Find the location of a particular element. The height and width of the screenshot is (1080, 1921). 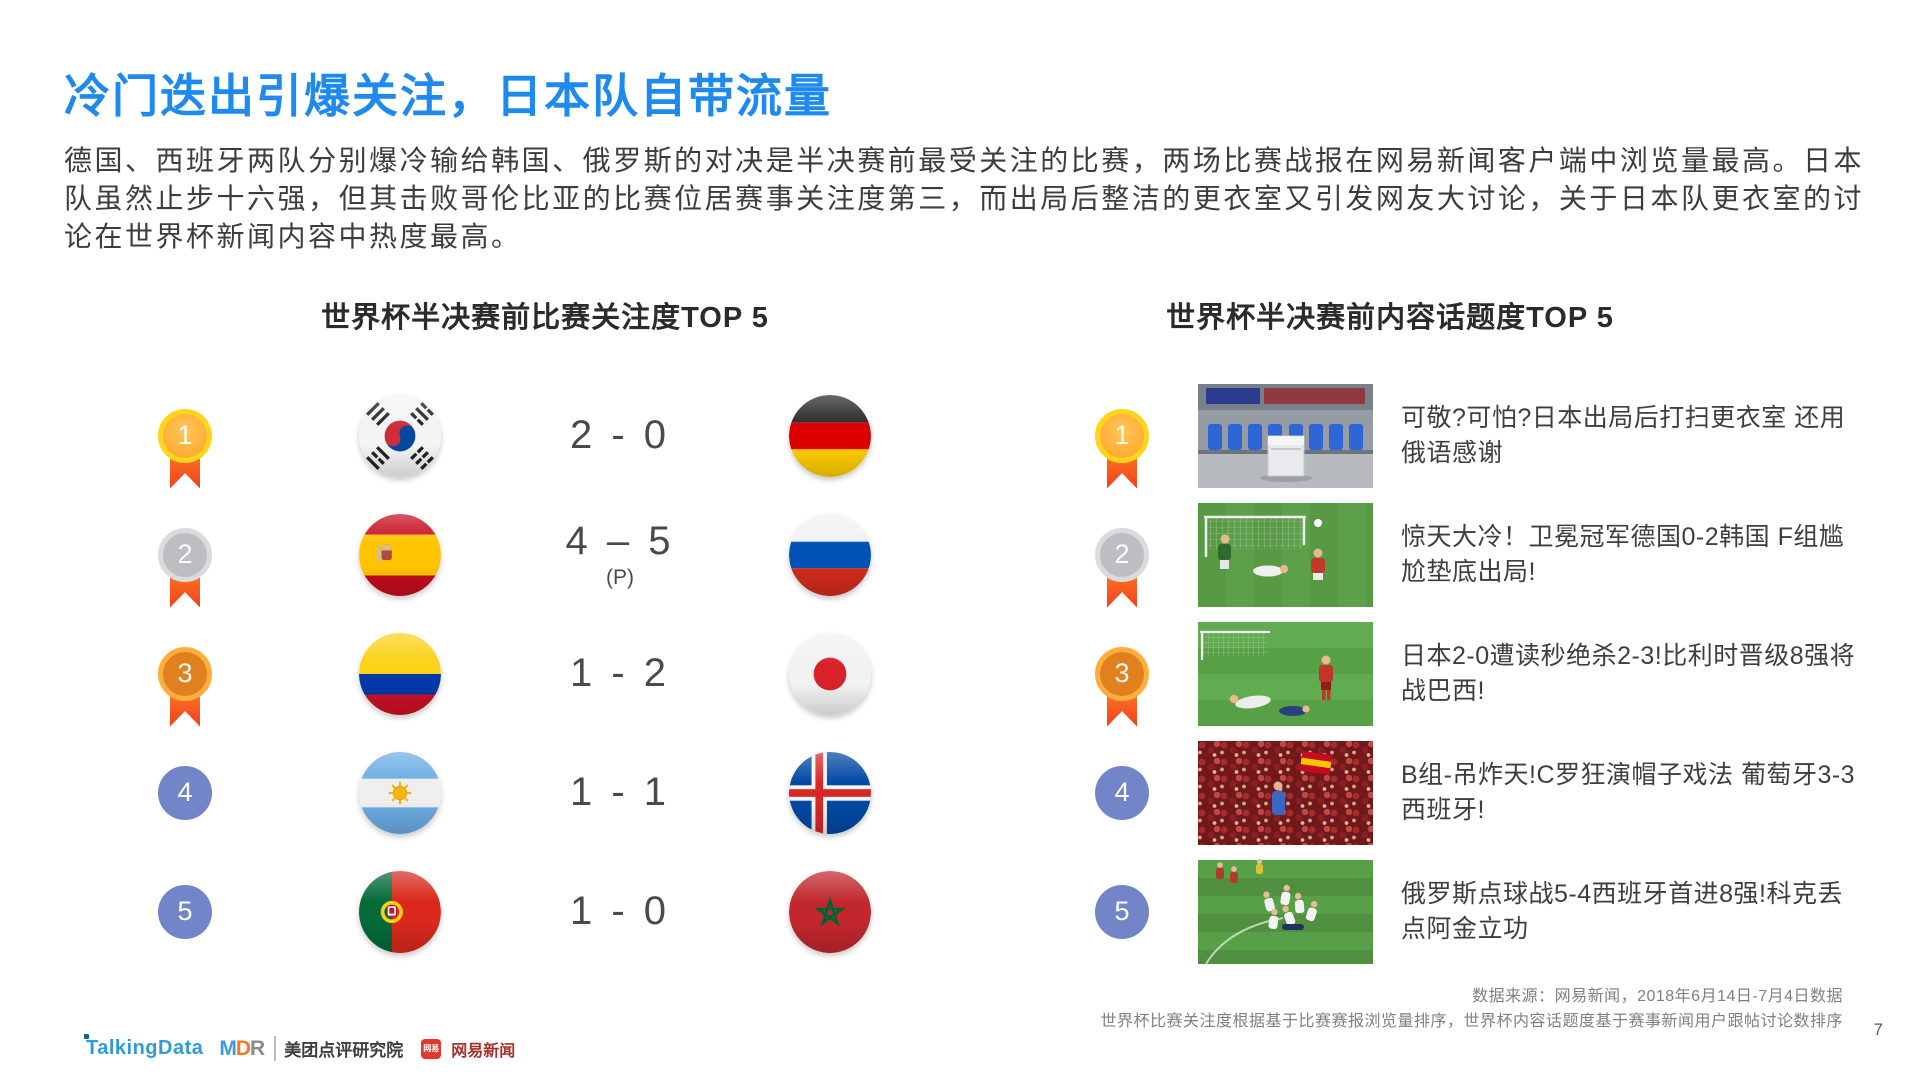

thumbnail-locker-room is located at coordinates (1285, 436).